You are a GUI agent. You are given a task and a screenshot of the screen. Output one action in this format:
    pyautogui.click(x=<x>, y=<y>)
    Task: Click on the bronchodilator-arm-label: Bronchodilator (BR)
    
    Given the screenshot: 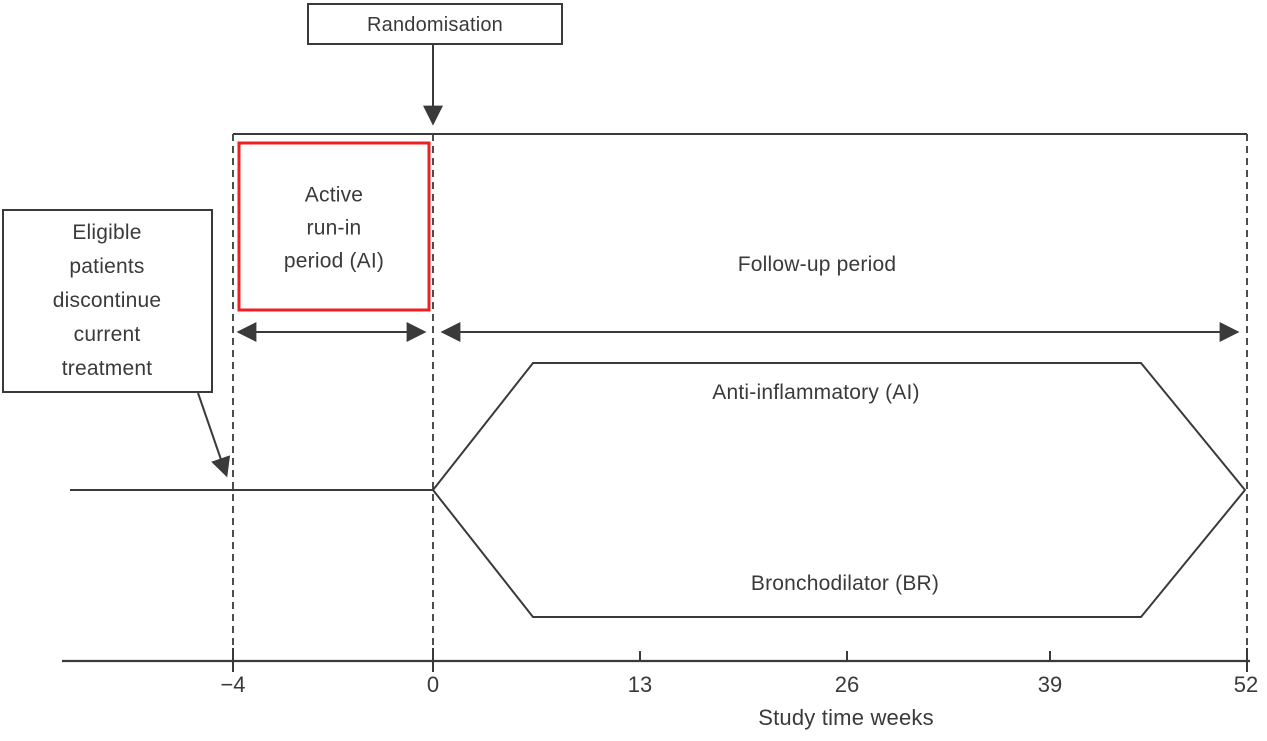 What is the action you would take?
    pyautogui.click(x=845, y=583)
    